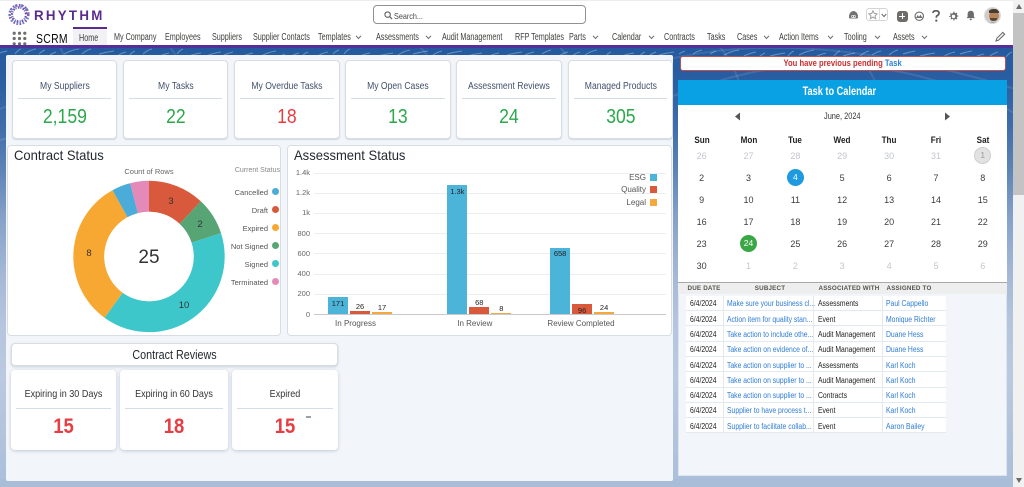  What do you see at coordinates (199, 224) in the screenshot?
I see `svg-text: 2` at bounding box center [199, 224].